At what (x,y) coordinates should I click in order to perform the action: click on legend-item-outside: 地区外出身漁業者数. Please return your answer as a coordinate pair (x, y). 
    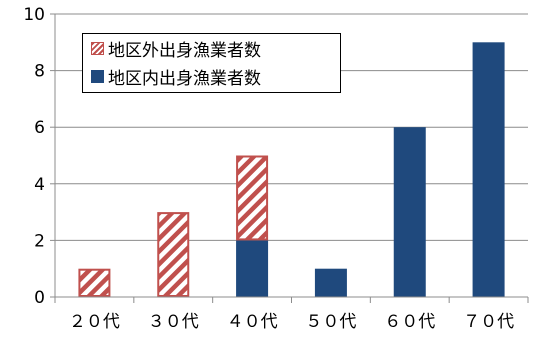
    Looking at the image, I should click on (176, 49).